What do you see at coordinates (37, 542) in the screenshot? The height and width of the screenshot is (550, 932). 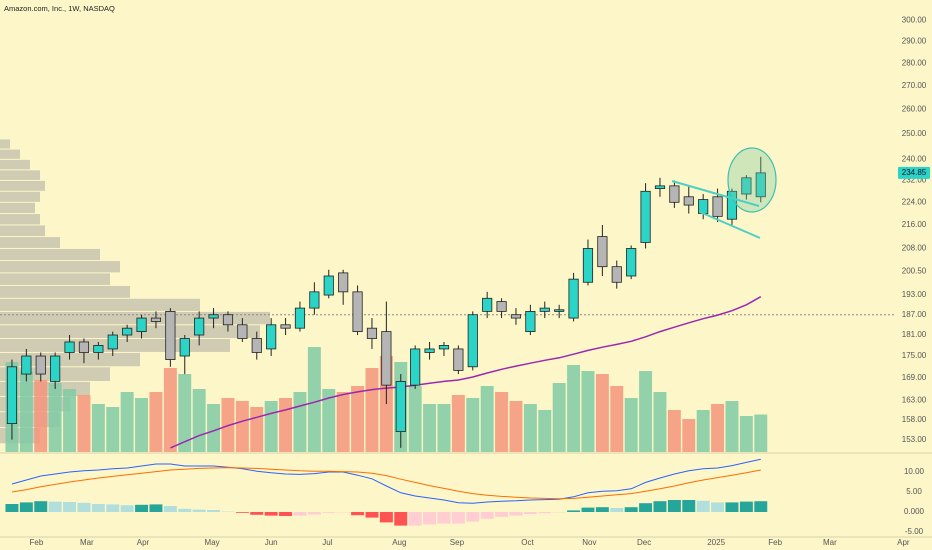 I see `x-tick-label: Feb` at bounding box center [37, 542].